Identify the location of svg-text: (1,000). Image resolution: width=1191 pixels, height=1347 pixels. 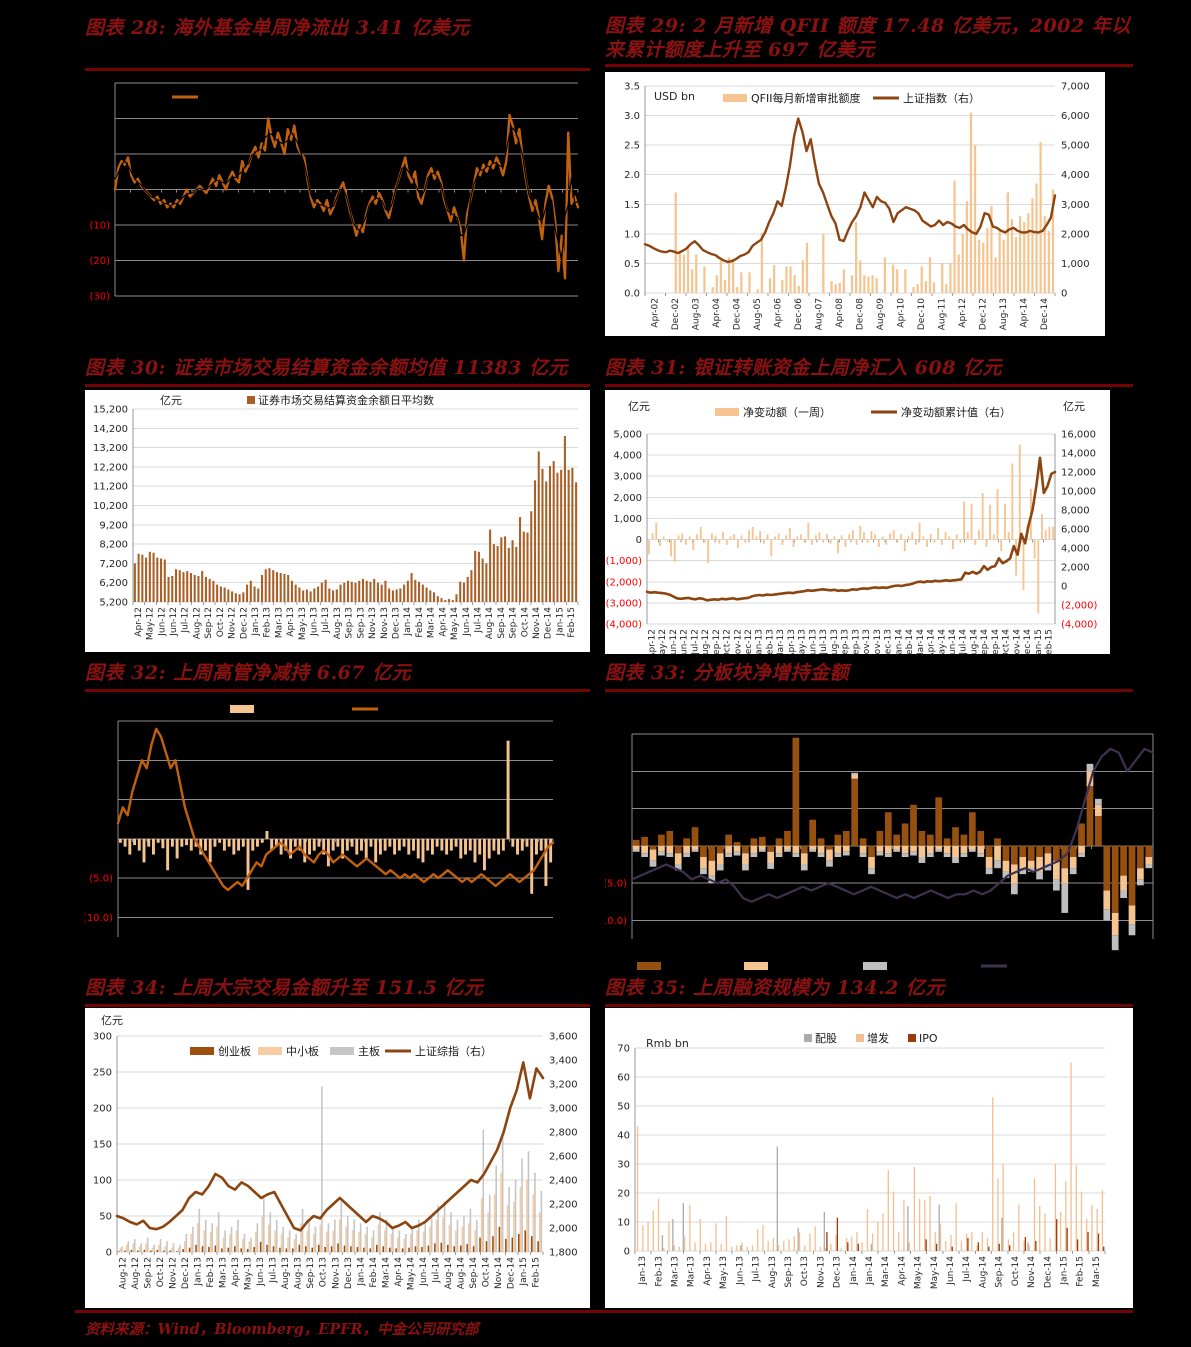
(624, 561).